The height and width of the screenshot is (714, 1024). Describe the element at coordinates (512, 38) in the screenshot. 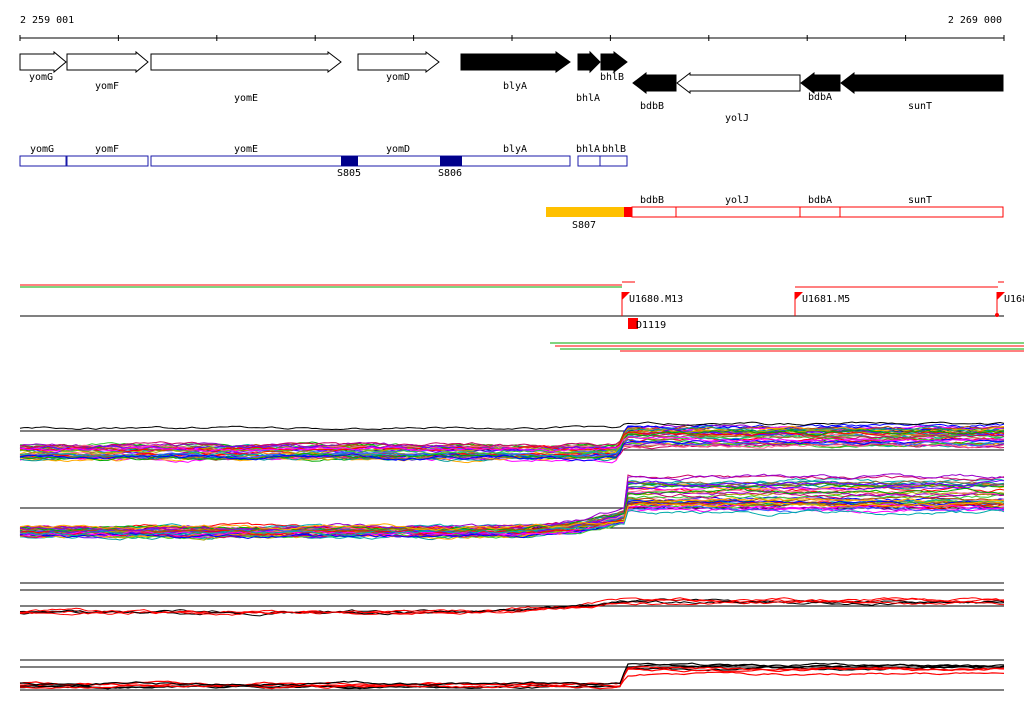

I see `ruler-ticks` at that location.